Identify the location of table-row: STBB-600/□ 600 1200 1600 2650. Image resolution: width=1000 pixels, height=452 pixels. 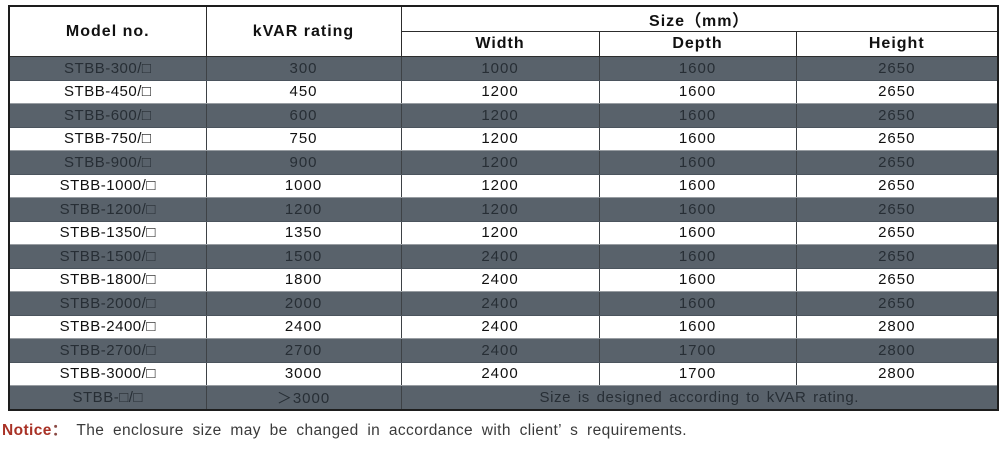
(503, 115).